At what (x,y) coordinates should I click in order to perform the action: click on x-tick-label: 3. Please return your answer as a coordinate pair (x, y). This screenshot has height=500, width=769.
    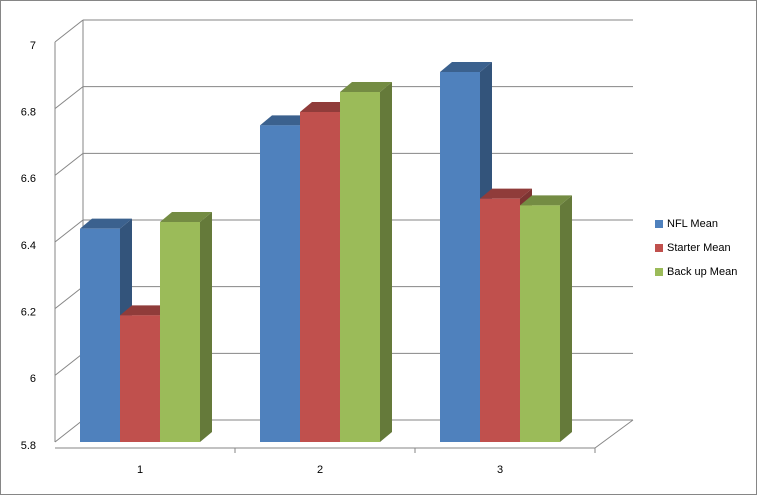
    Looking at the image, I should click on (500, 470).